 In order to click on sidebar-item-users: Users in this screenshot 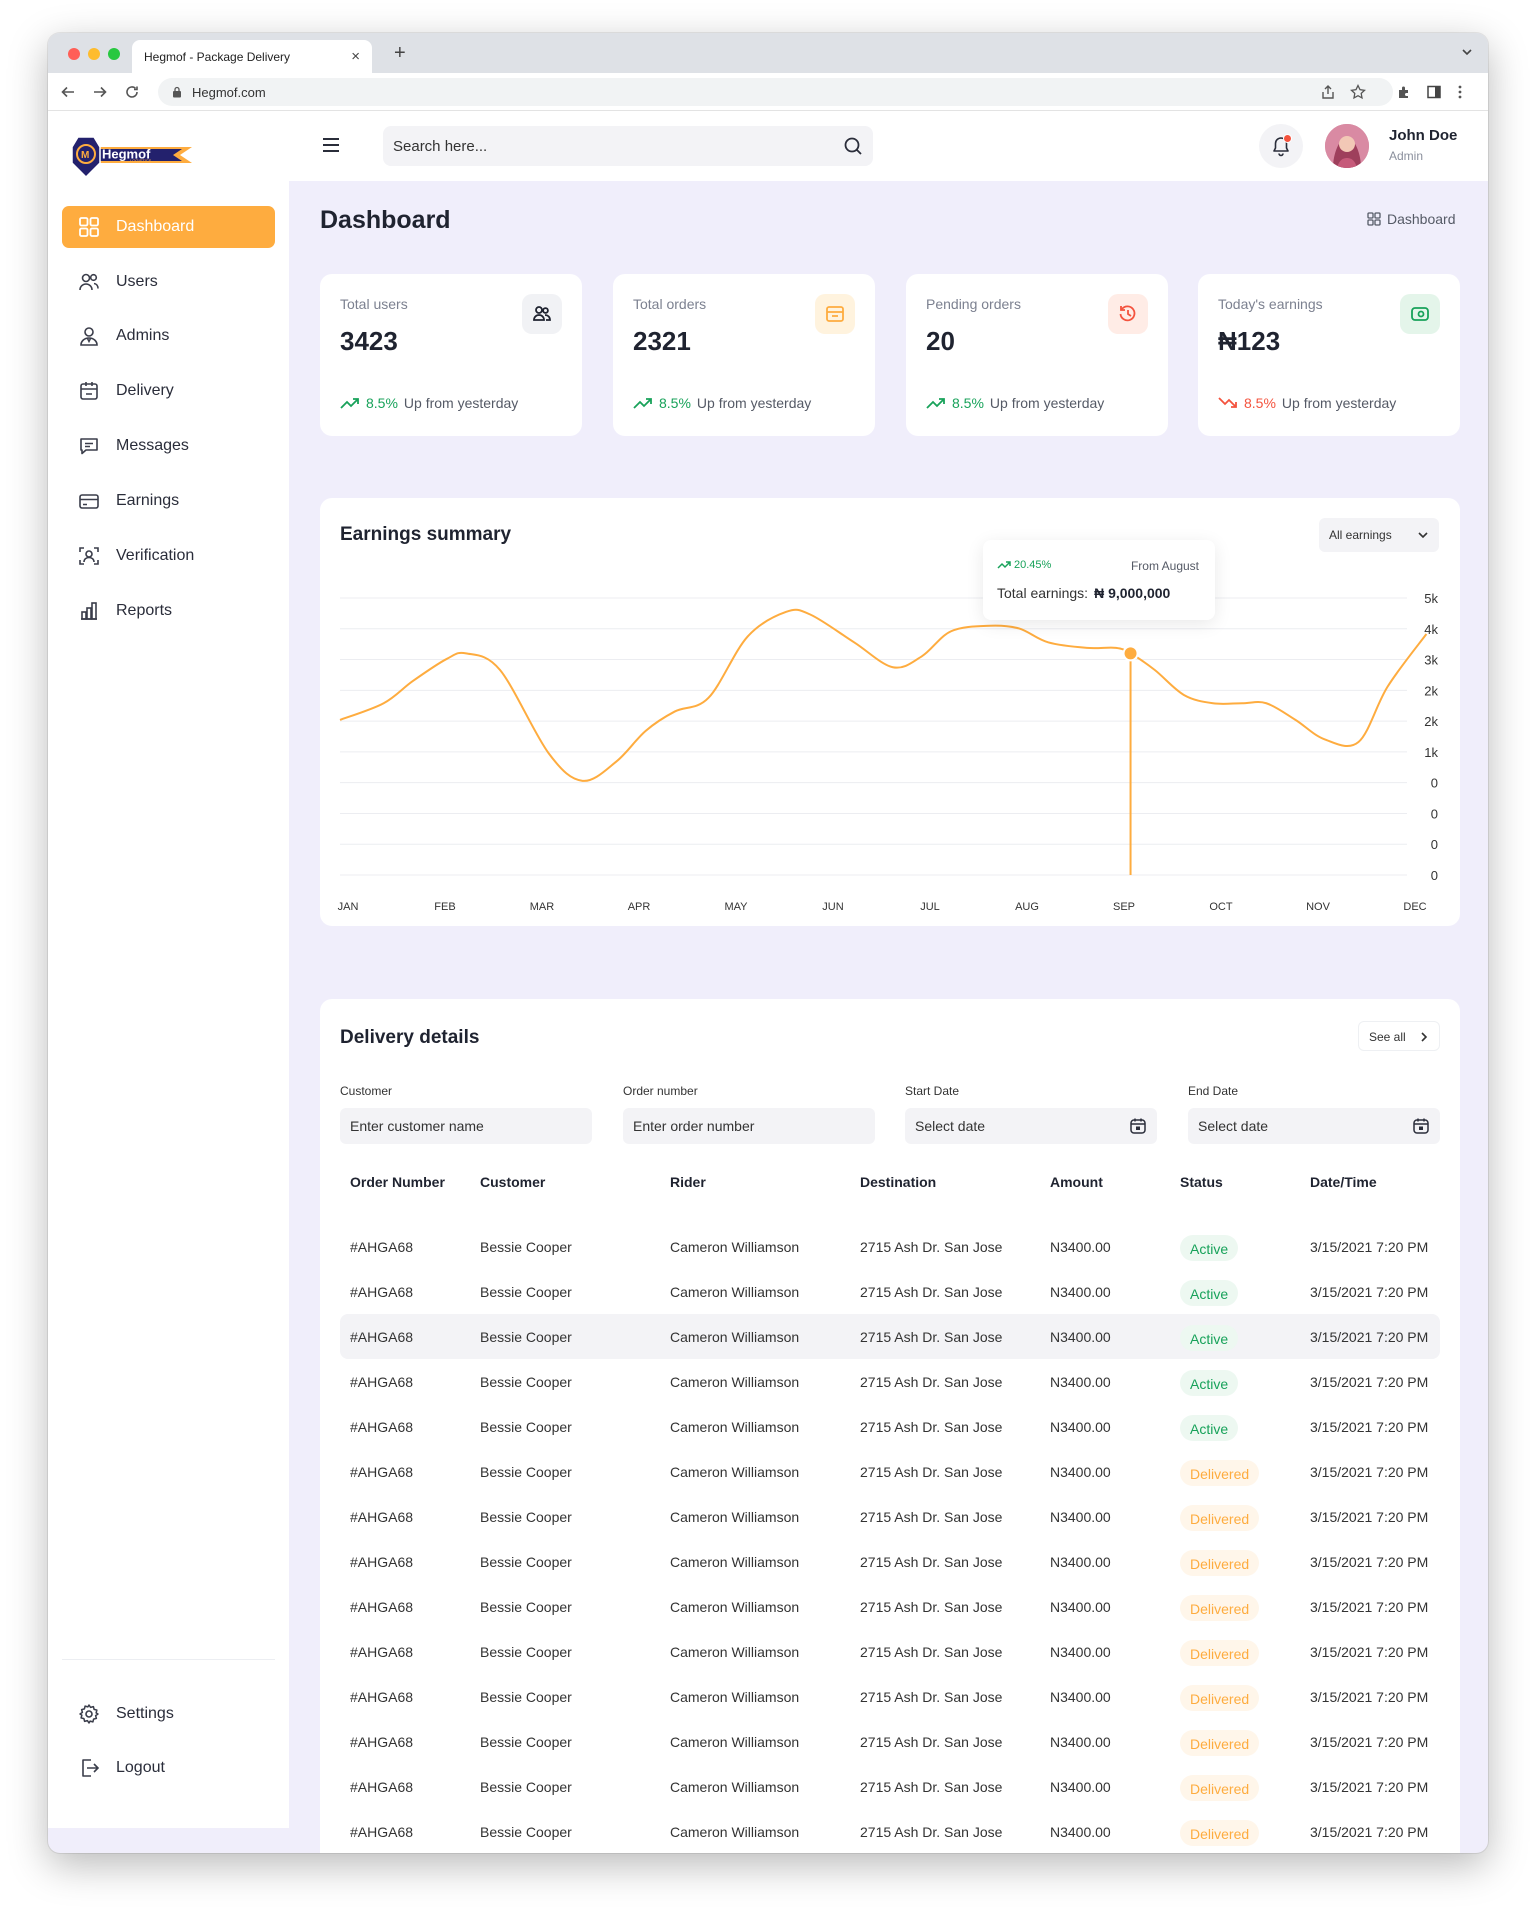, I will do `click(168, 282)`.